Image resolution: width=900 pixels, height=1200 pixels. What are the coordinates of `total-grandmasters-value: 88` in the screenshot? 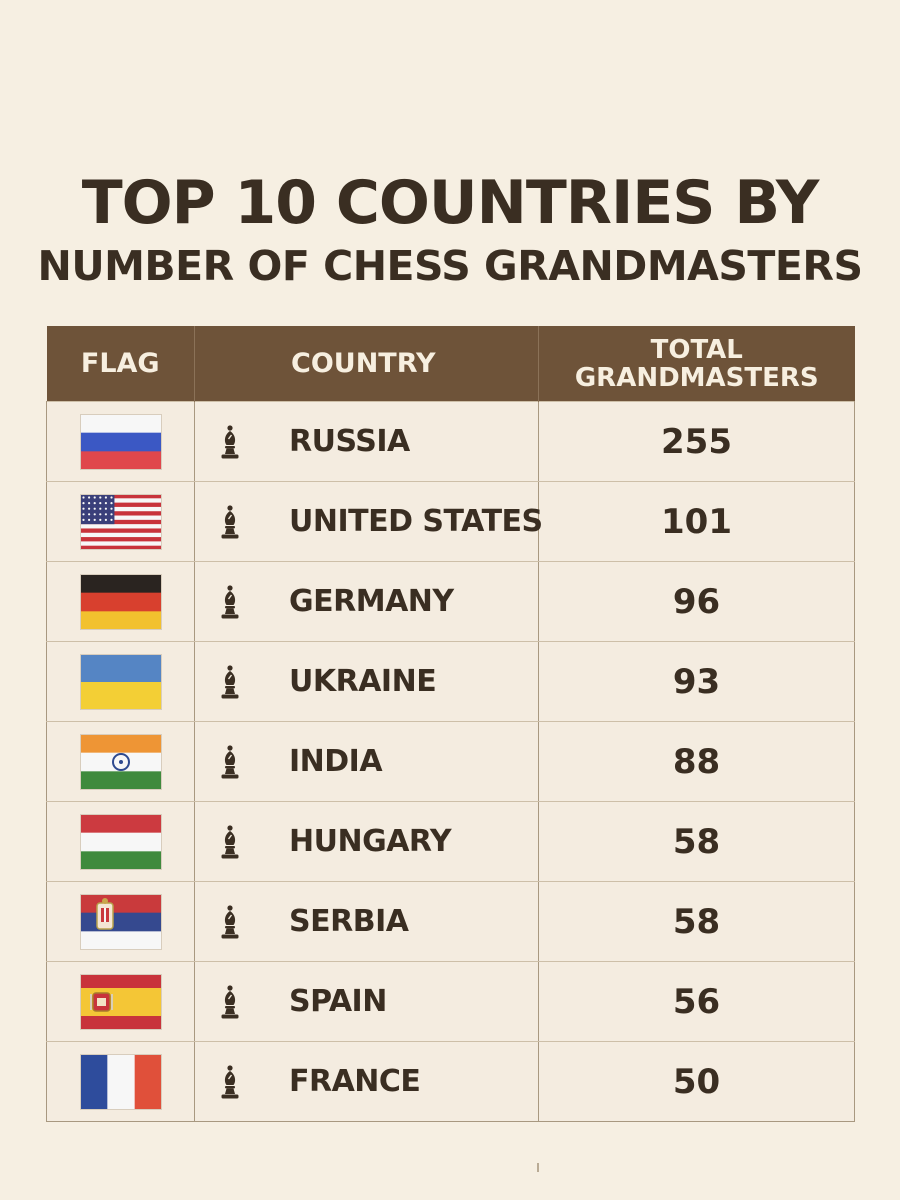 It's located at (696, 761).